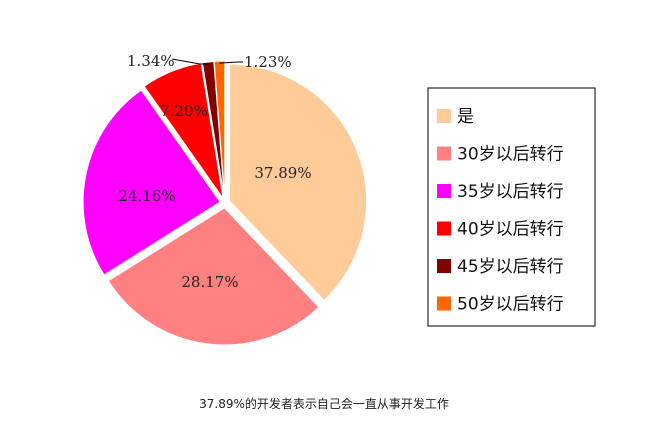 The height and width of the screenshot is (429, 648). What do you see at coordinates (209, 282) in the screenshot?
I see `slice-label-2: 28.17%` at bounding box center [209, 282].